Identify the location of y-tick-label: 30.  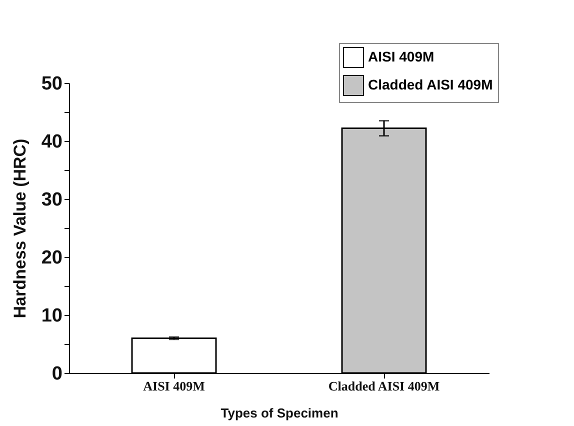
(51, 200).